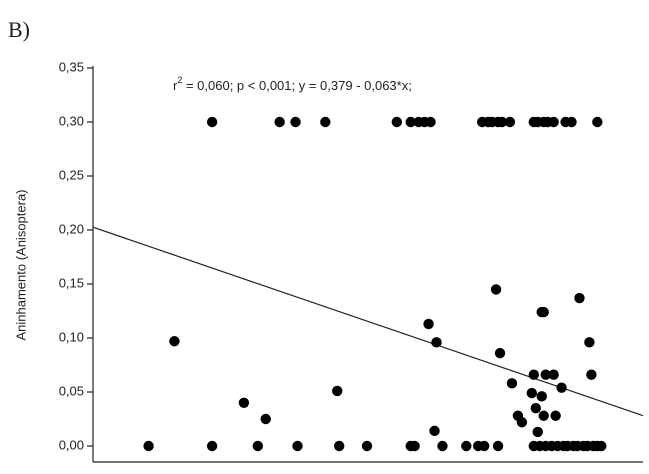 This screenshot has width=649, height=474. What do you see at coordinates (71, 120) in the screenshot?
I see `y-tick-label: 0,30` at bounding box center [71, 120].